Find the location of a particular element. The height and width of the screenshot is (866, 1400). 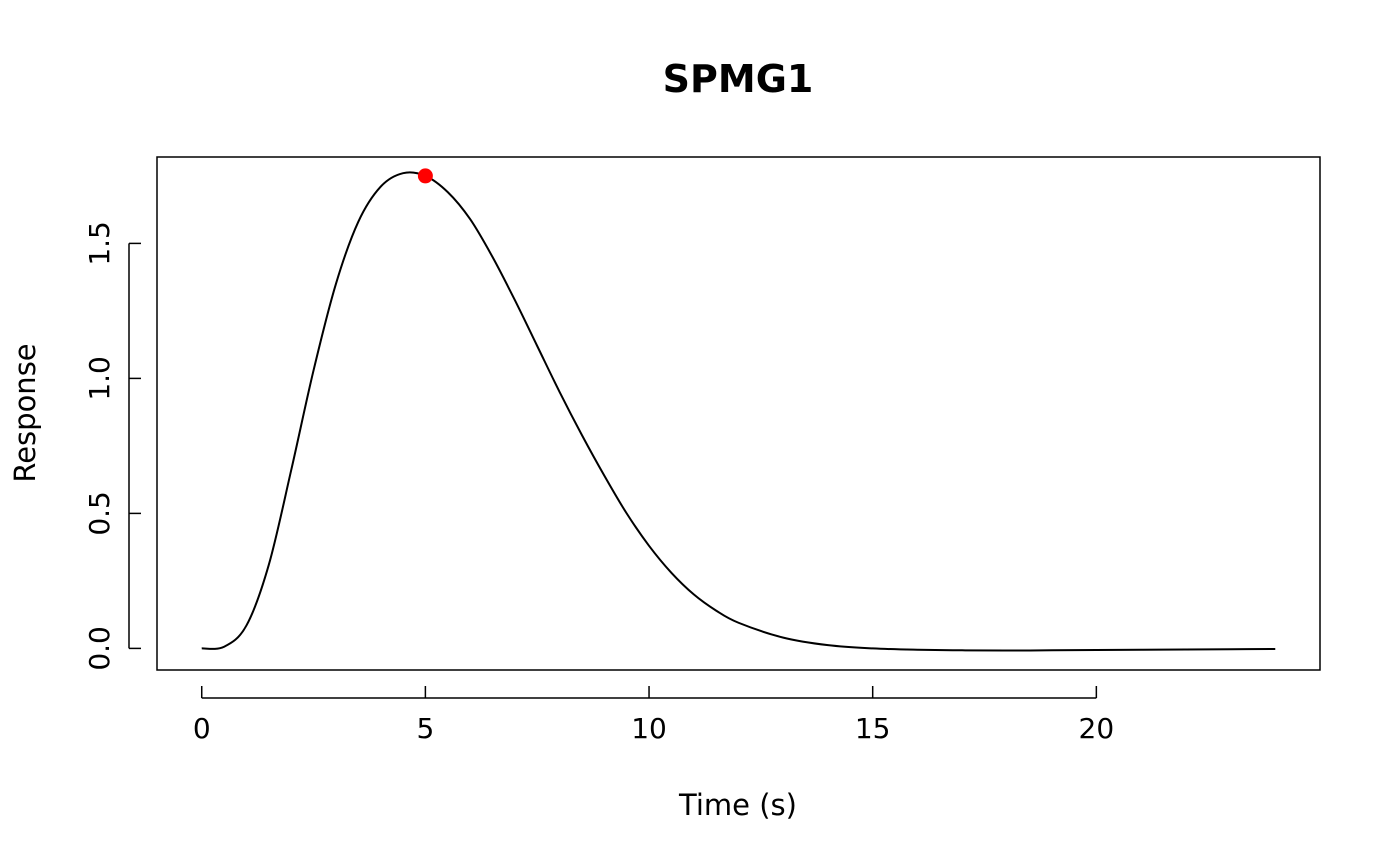

y-tick-label: 0.0 is located at coordinates (99, 648).